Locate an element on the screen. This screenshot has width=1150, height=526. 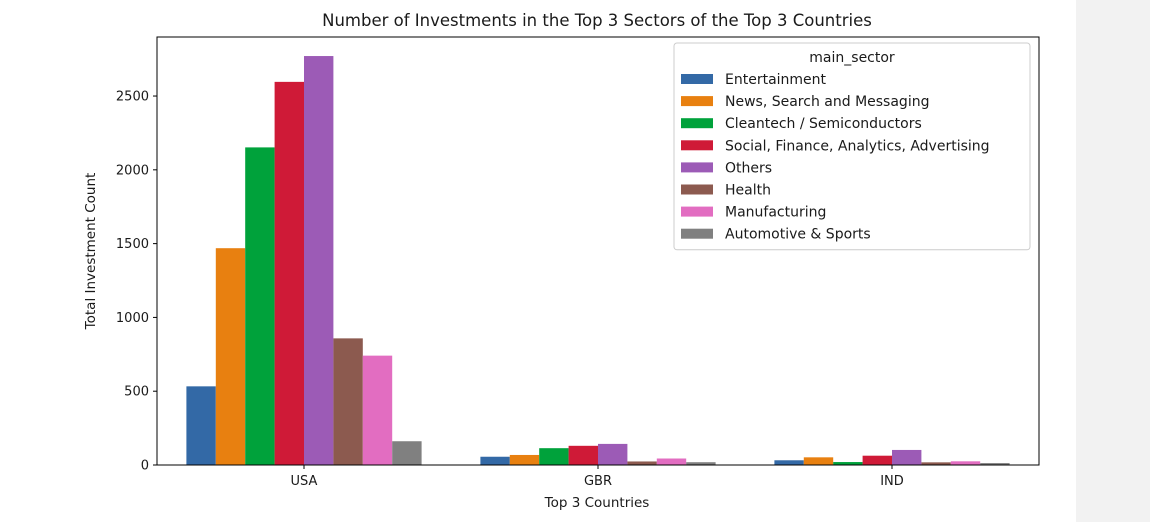
legend-swatch-news-search-and-messaging is located at coordinates (697, 101).